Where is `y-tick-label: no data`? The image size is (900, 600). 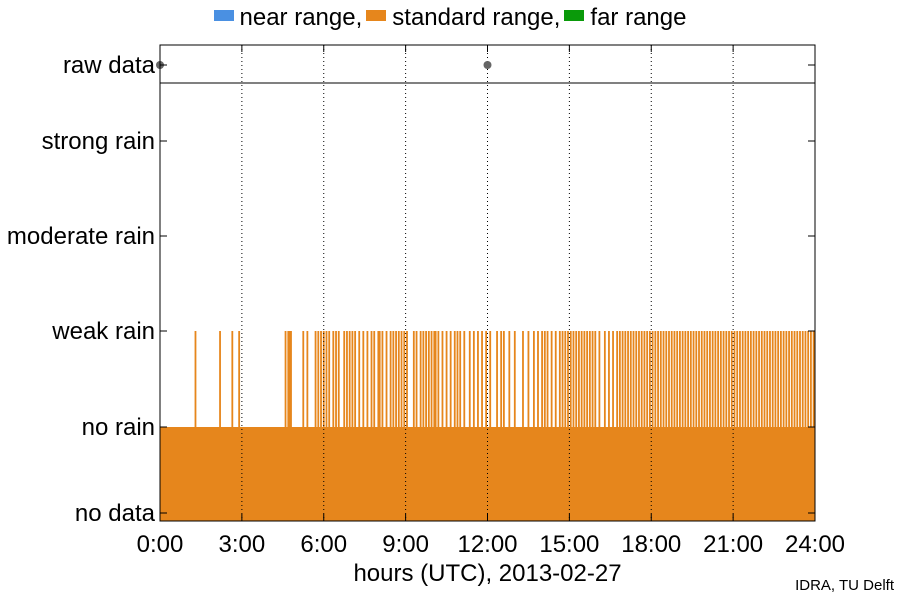
y-tick-label: no data is located at coordinates (115, 513).